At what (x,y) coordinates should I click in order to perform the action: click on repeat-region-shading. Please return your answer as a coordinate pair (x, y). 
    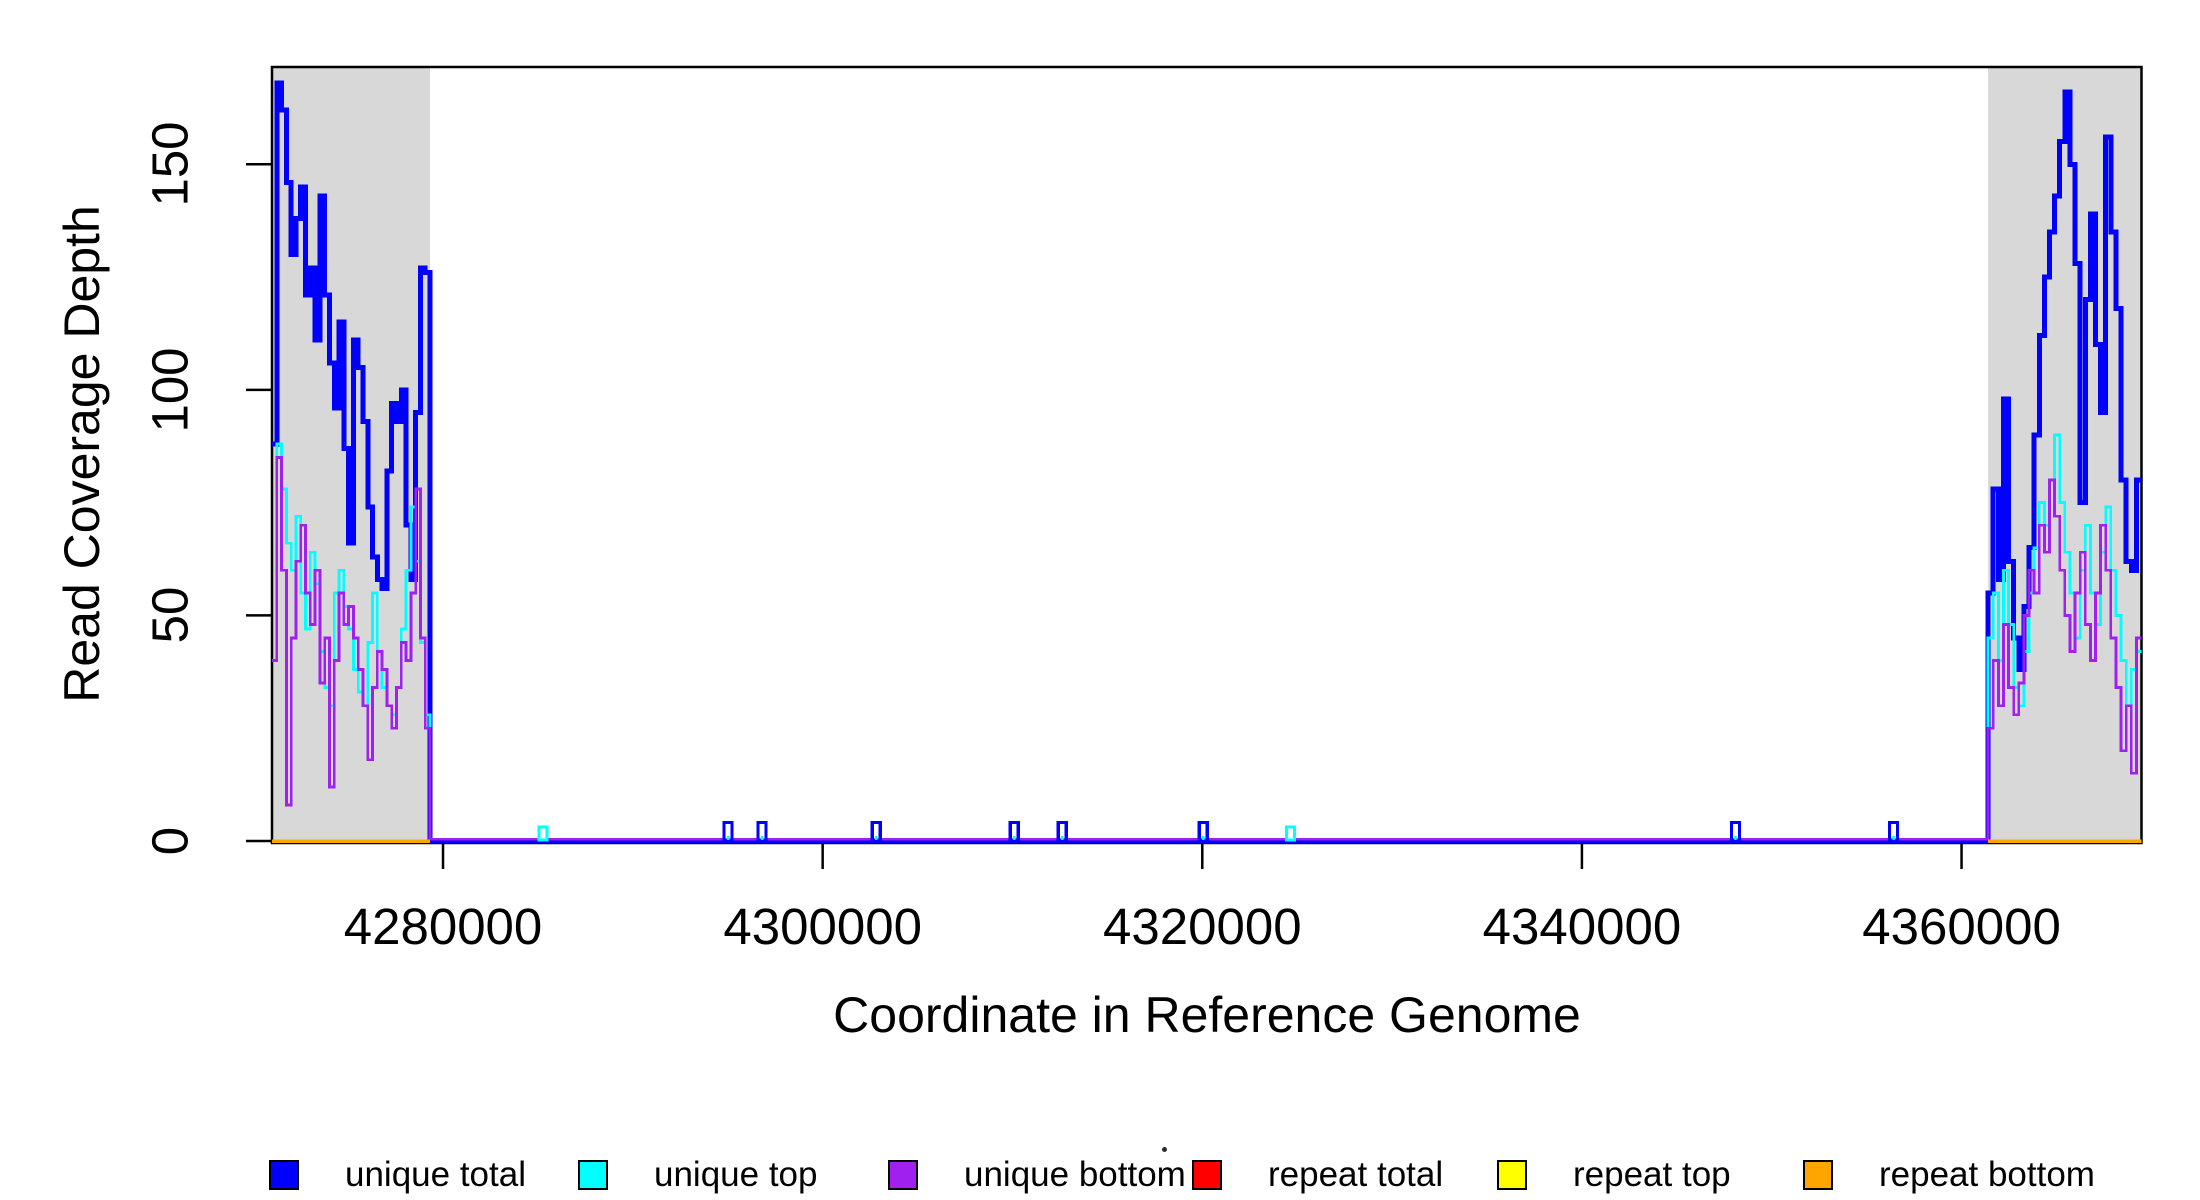
    Looking at the image, I should click on (2065, 455).